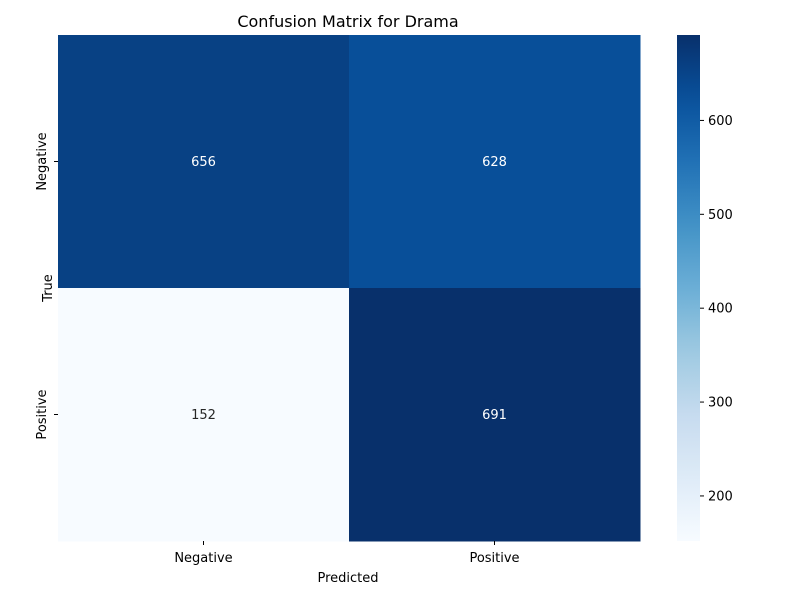  I want to click on cell-value-label-0-0: 656, so click(203, 162).